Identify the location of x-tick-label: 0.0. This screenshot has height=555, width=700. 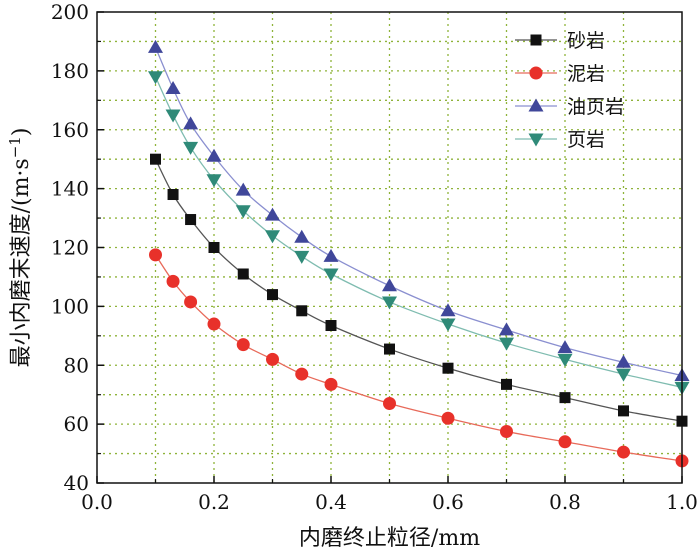
(97, 502).